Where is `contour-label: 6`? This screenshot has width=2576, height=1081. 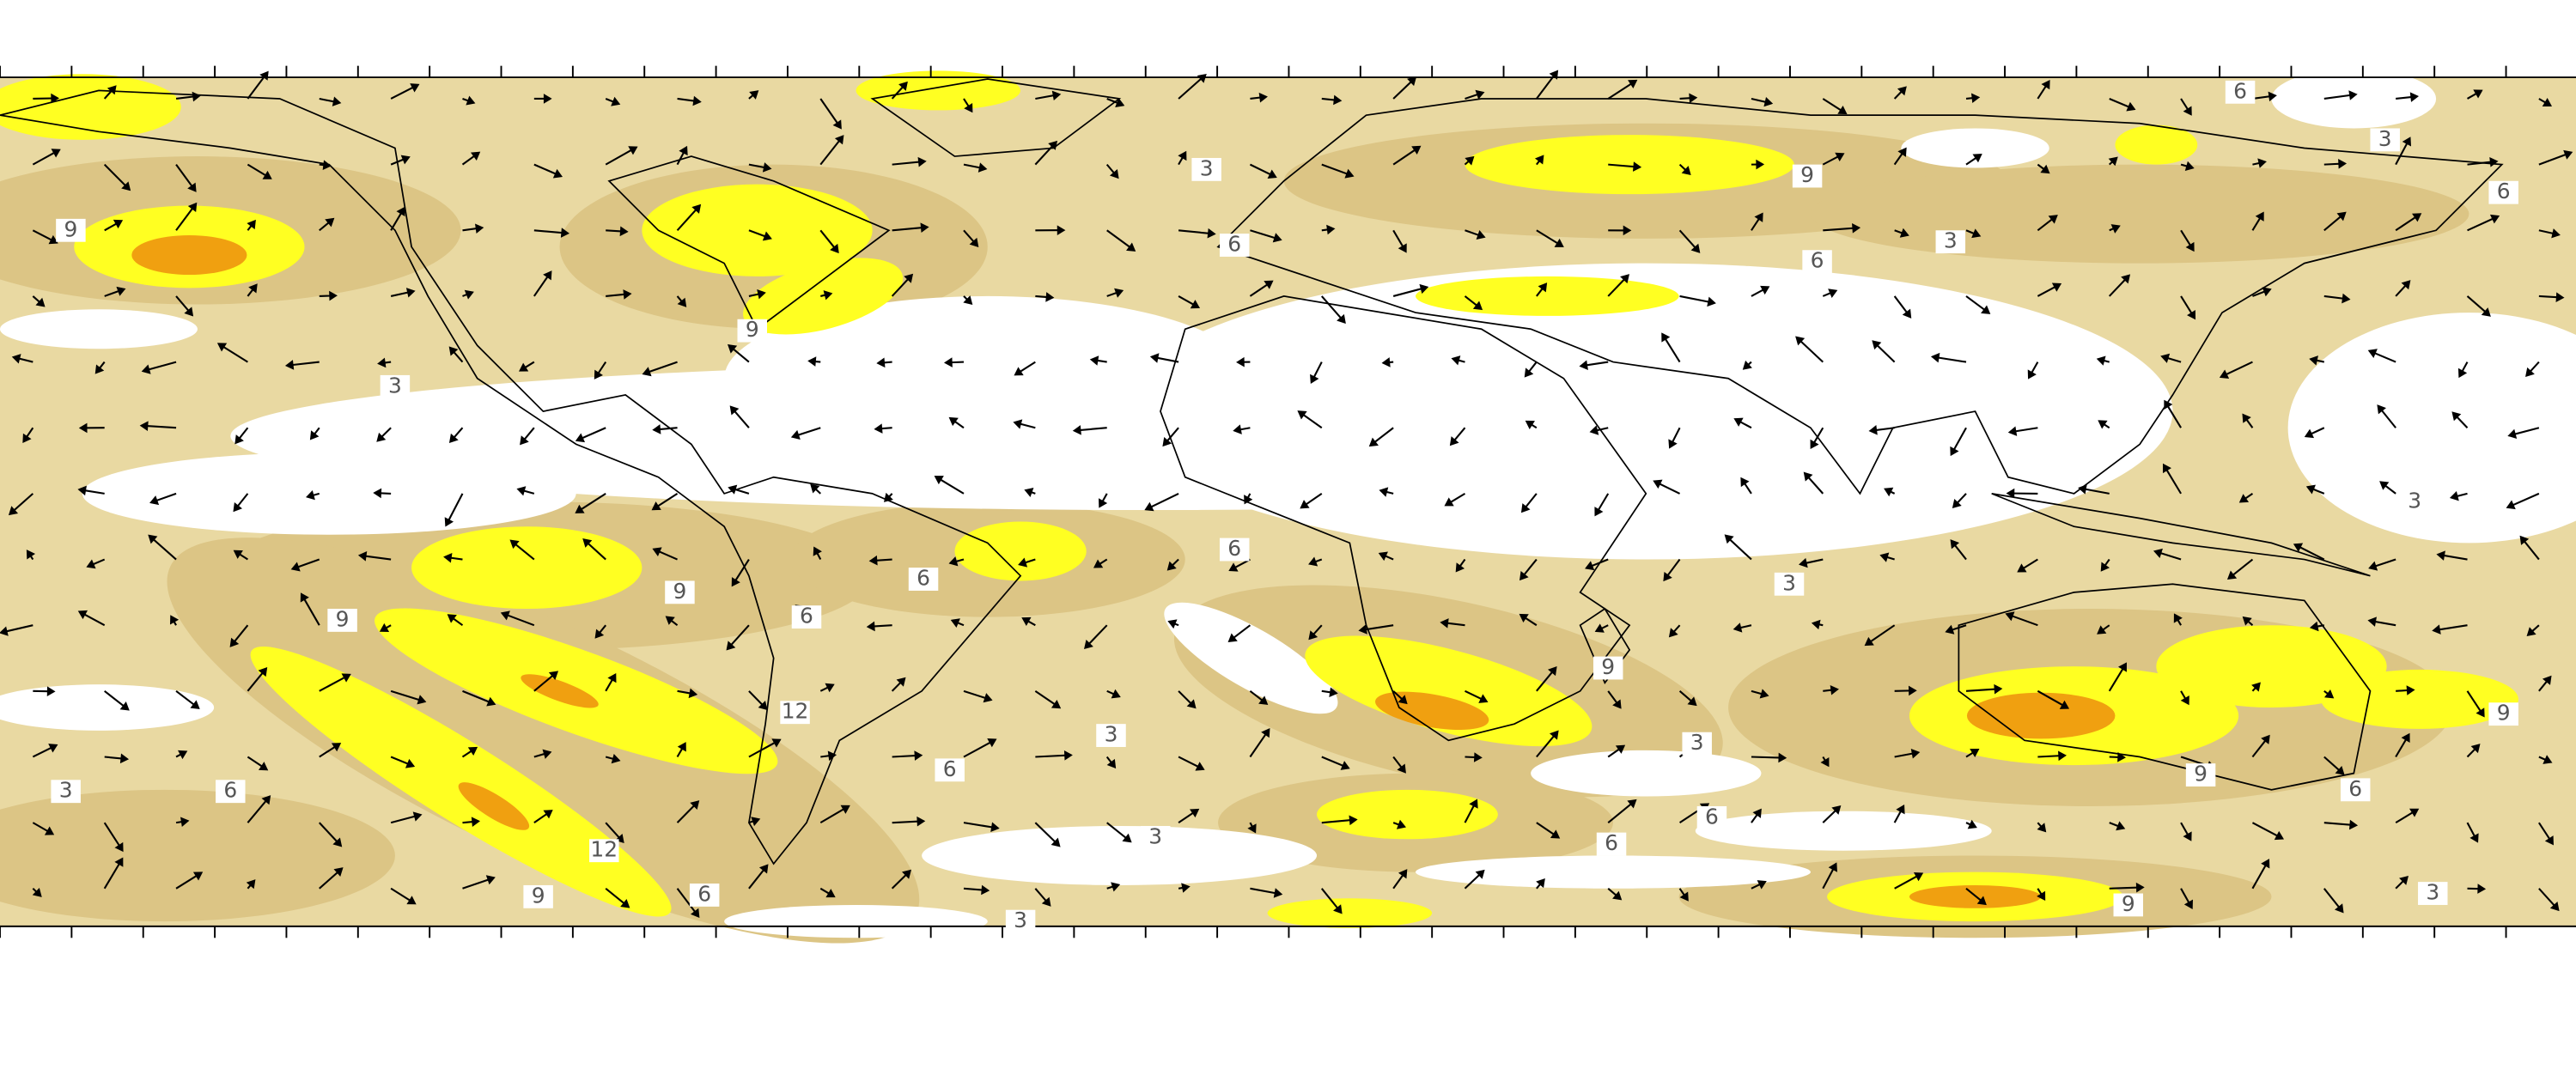 contour-label: 6 is located at coordinates (1611, 842).